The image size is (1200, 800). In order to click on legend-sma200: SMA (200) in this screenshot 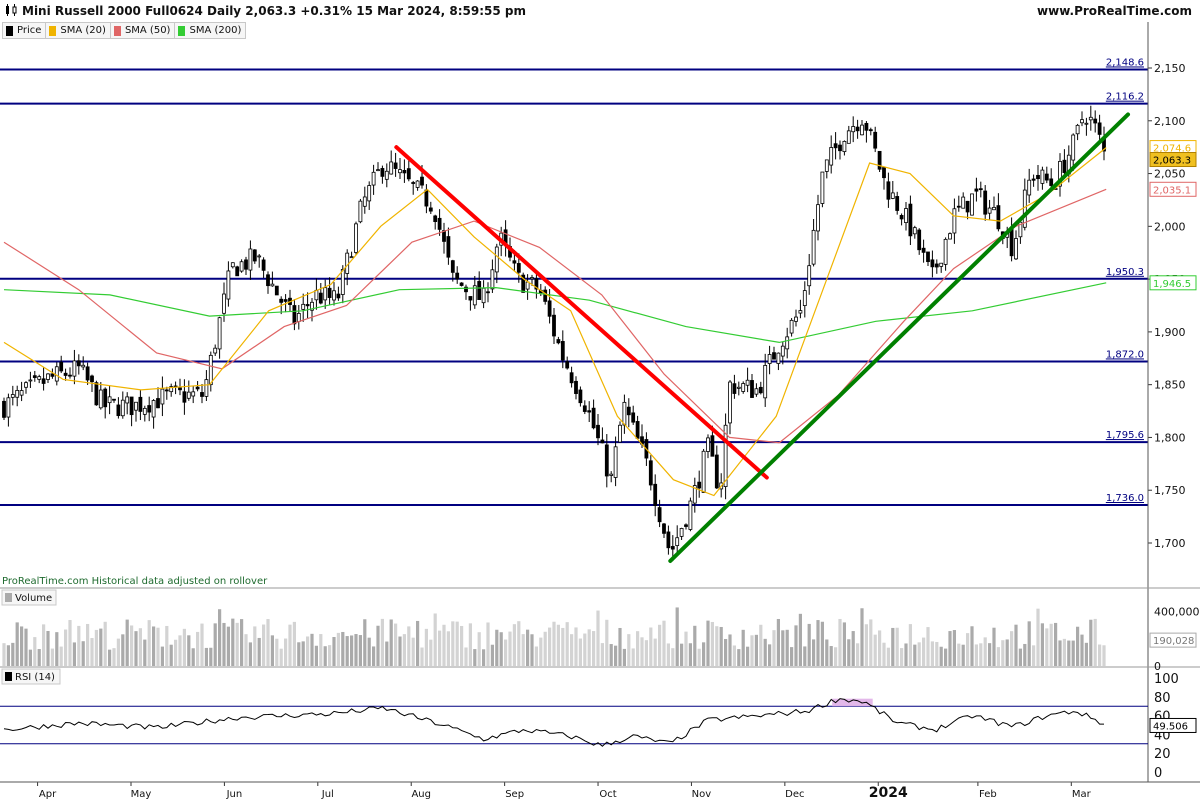, I will do `click(210, 30)`.